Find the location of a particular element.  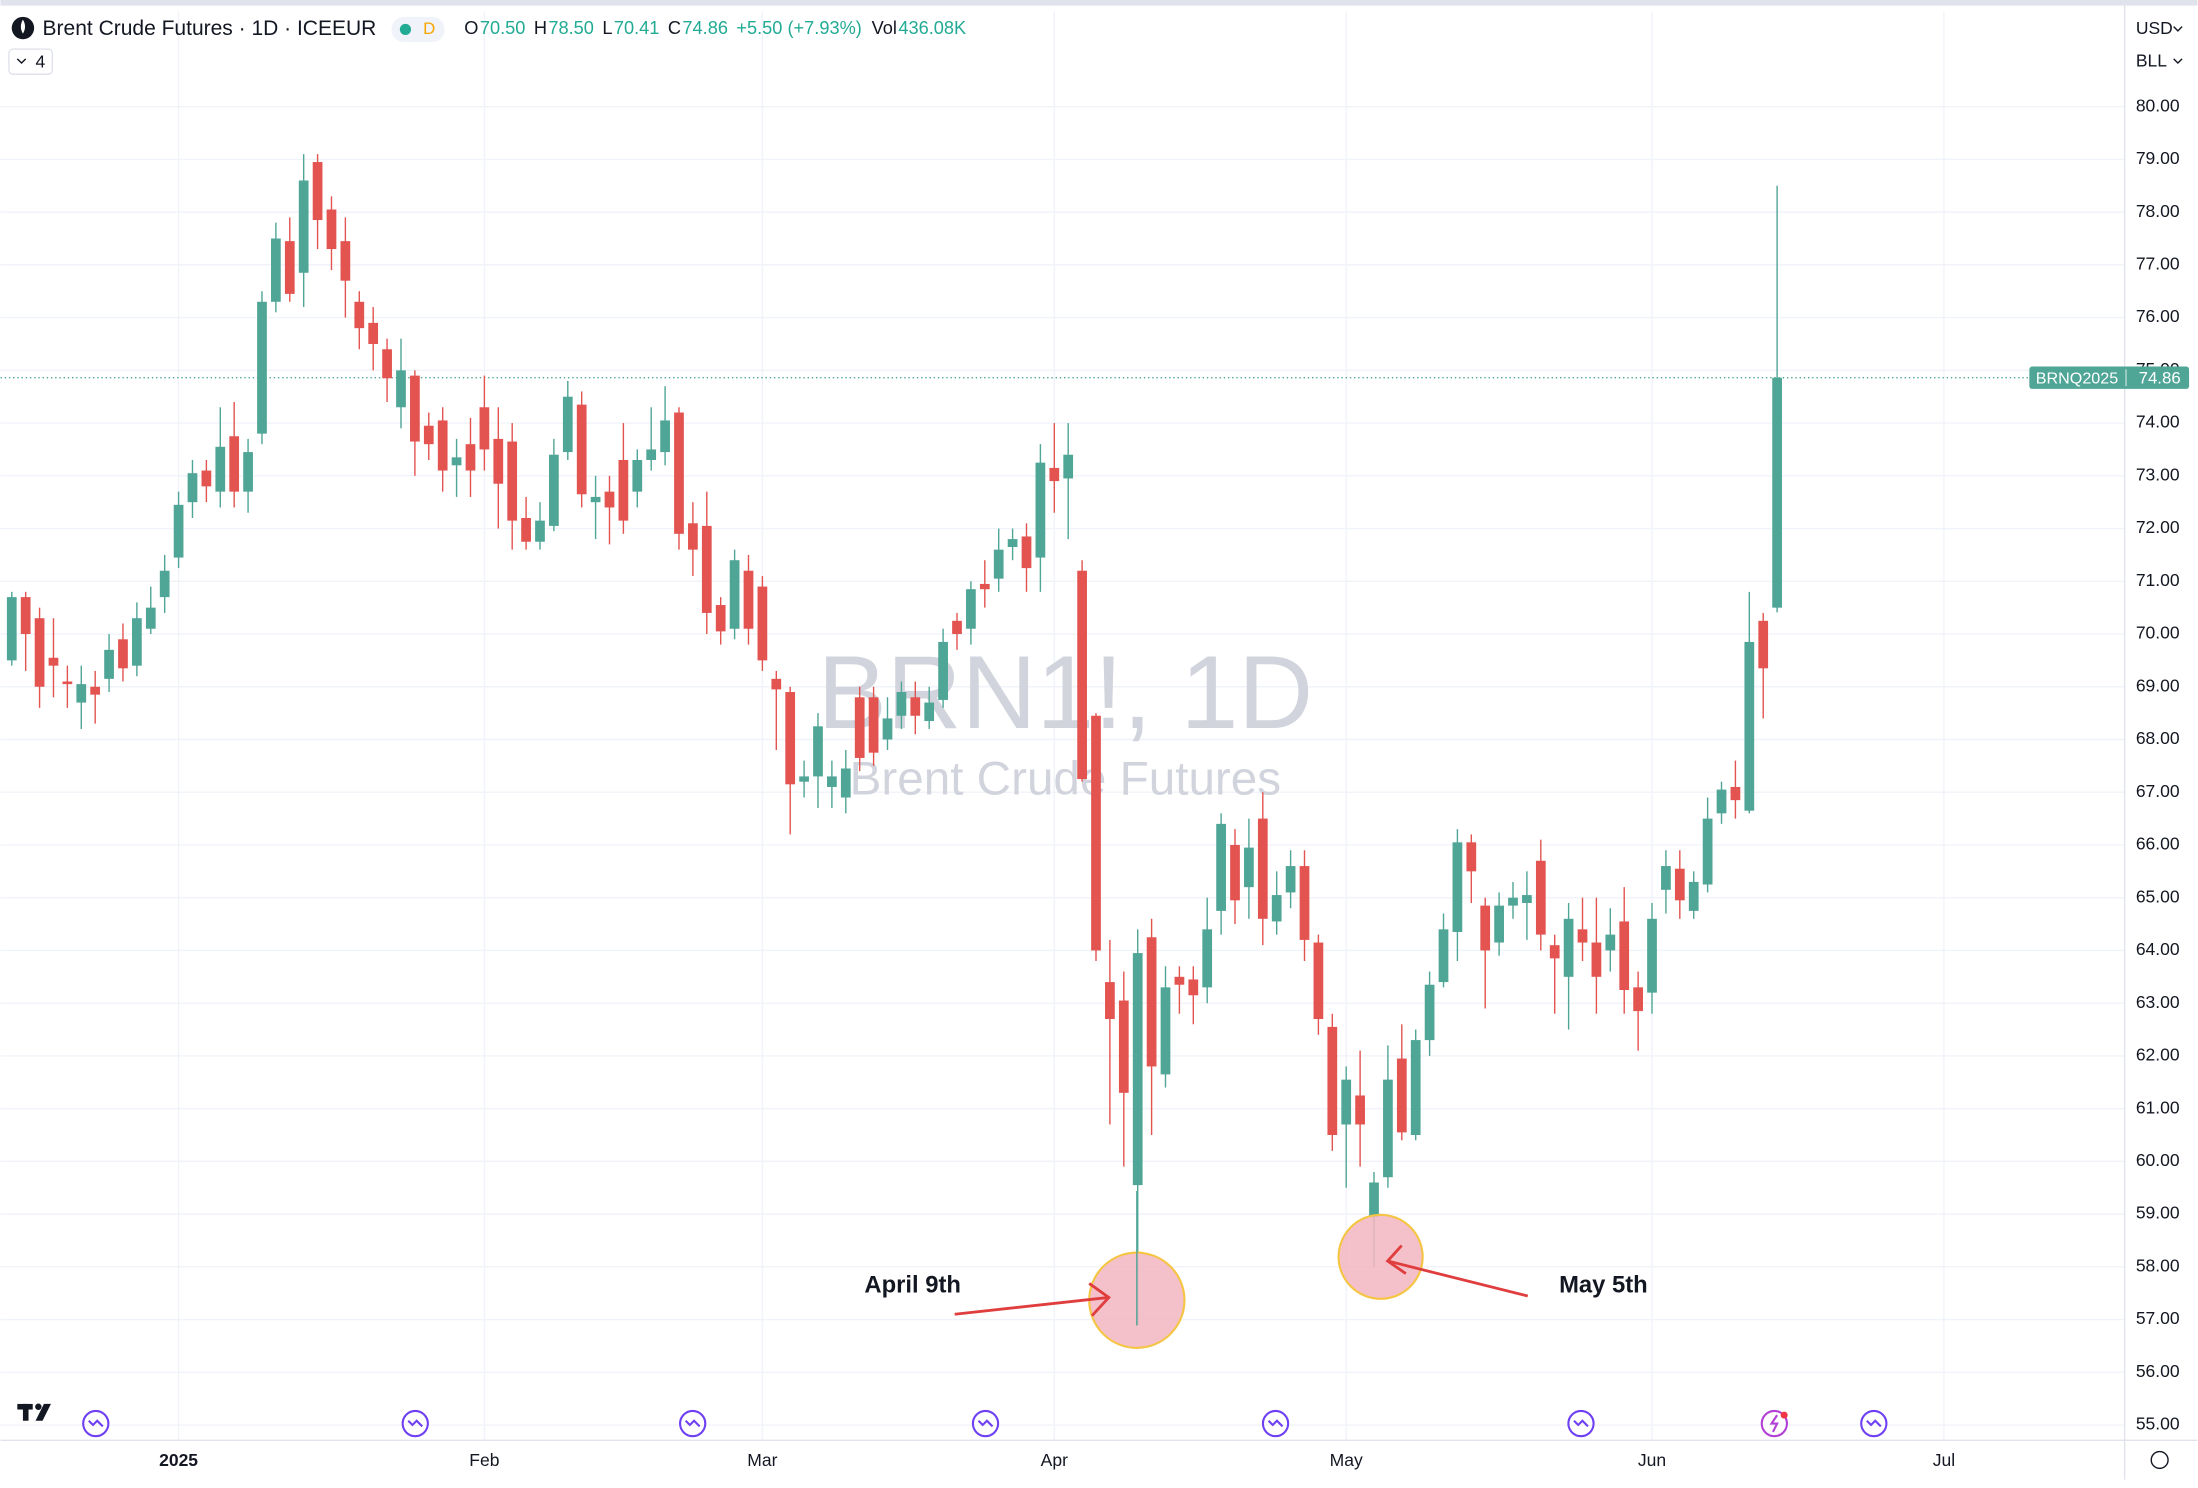

y-tick-label: 65.00 is located at coordinates (2158, 896).